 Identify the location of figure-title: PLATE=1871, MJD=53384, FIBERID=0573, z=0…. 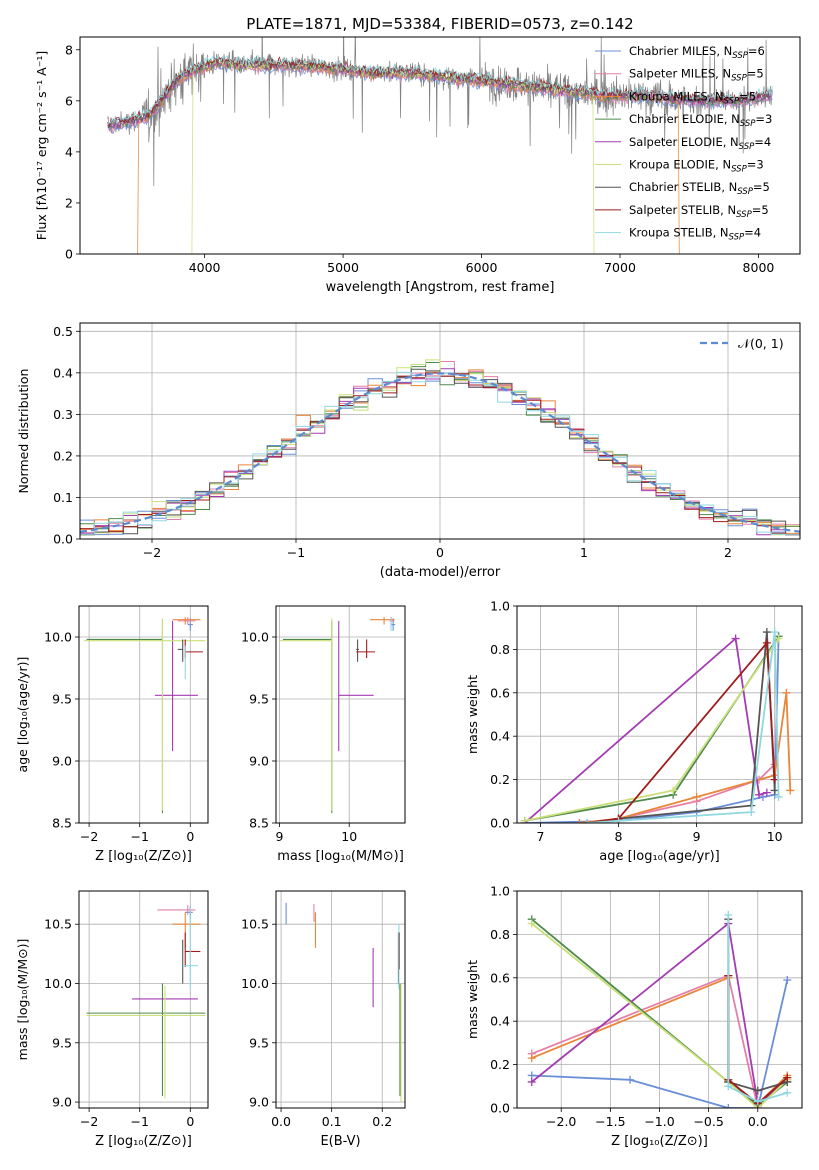
(439, 24).